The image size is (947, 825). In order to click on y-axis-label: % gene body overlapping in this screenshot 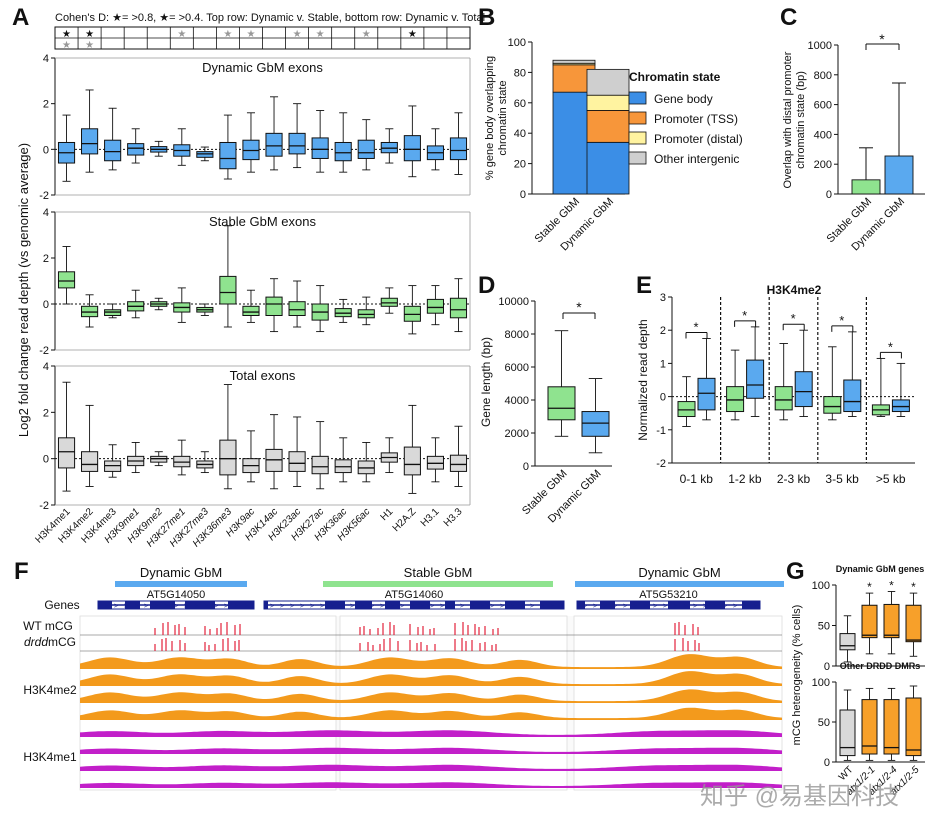, I will do `click(490, 118)`.